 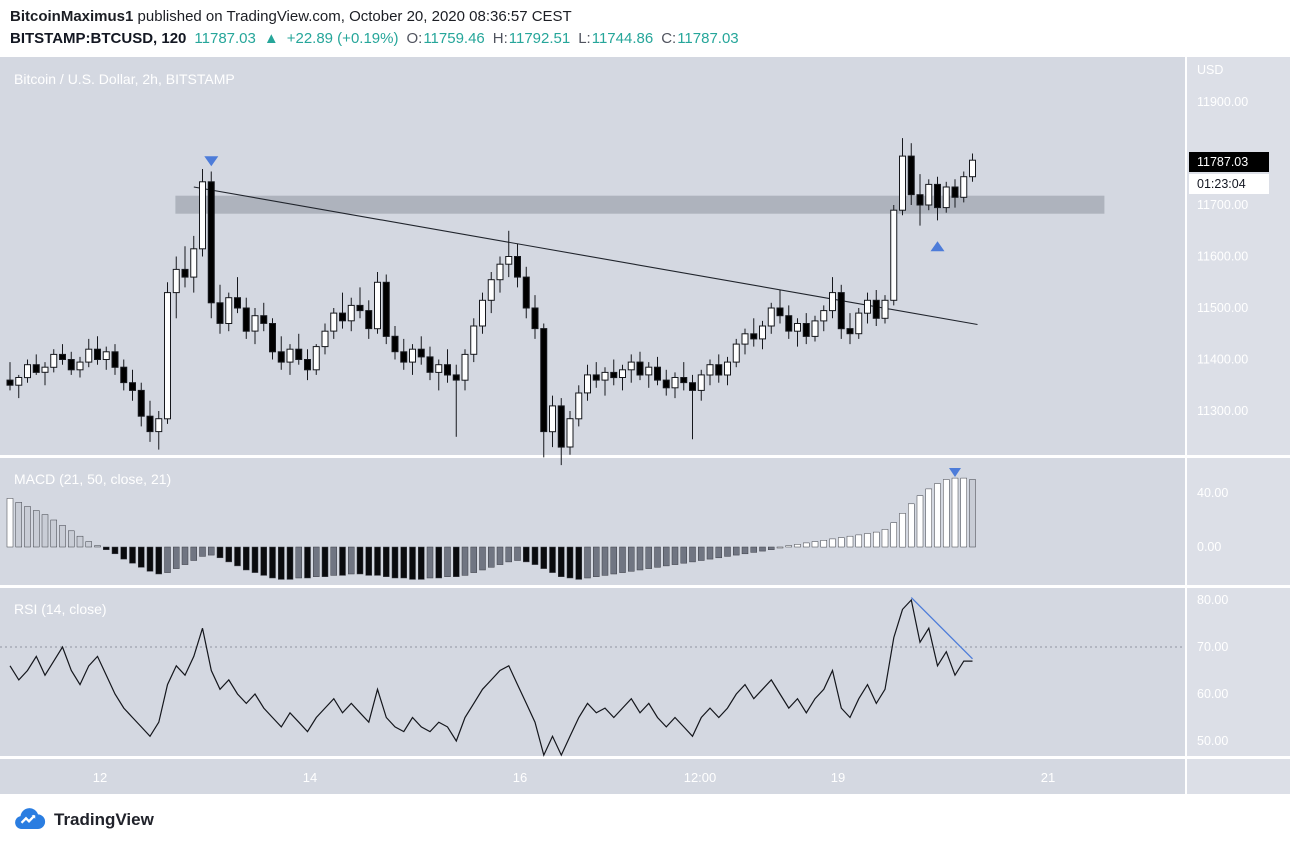 What do you see at coordinates (454, 38) in the screenshot?
I see `open-number: 11759.46` at bounding box center [454, 38].